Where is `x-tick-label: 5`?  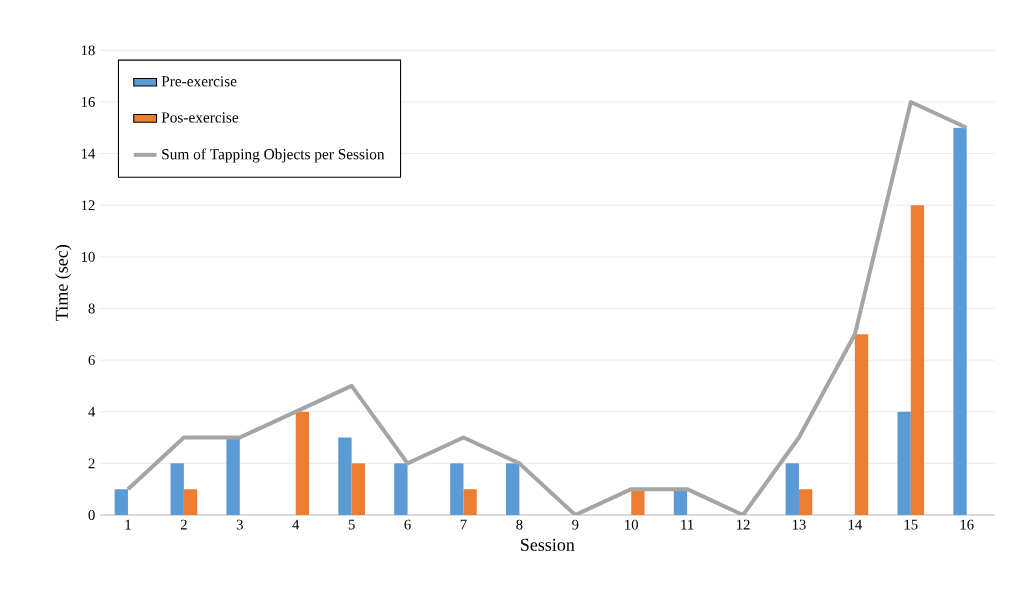
x-tick-label: 5 is located at coordinates (351, 524).